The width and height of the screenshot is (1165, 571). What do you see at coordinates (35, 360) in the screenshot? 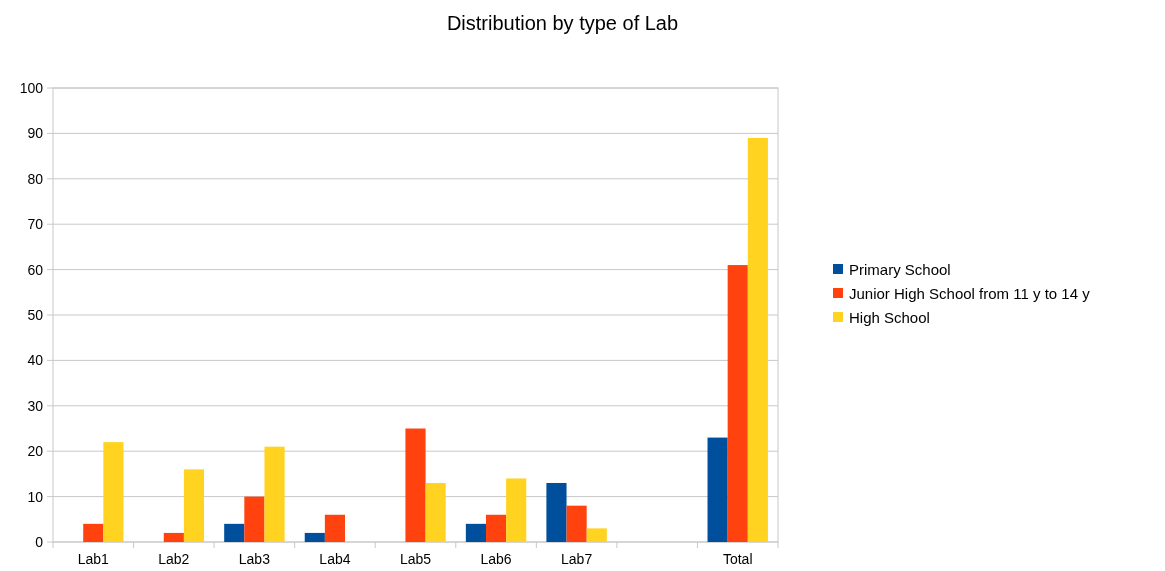
I see `y-tick-label: 40` at bounding box center [35, 360].